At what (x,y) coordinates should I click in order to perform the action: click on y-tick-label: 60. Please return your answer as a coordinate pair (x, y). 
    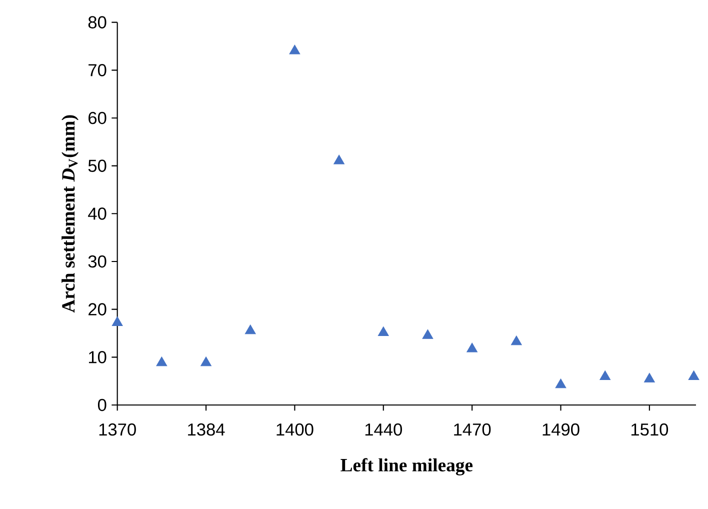
    Looking at the image, I should click on (97, 118).